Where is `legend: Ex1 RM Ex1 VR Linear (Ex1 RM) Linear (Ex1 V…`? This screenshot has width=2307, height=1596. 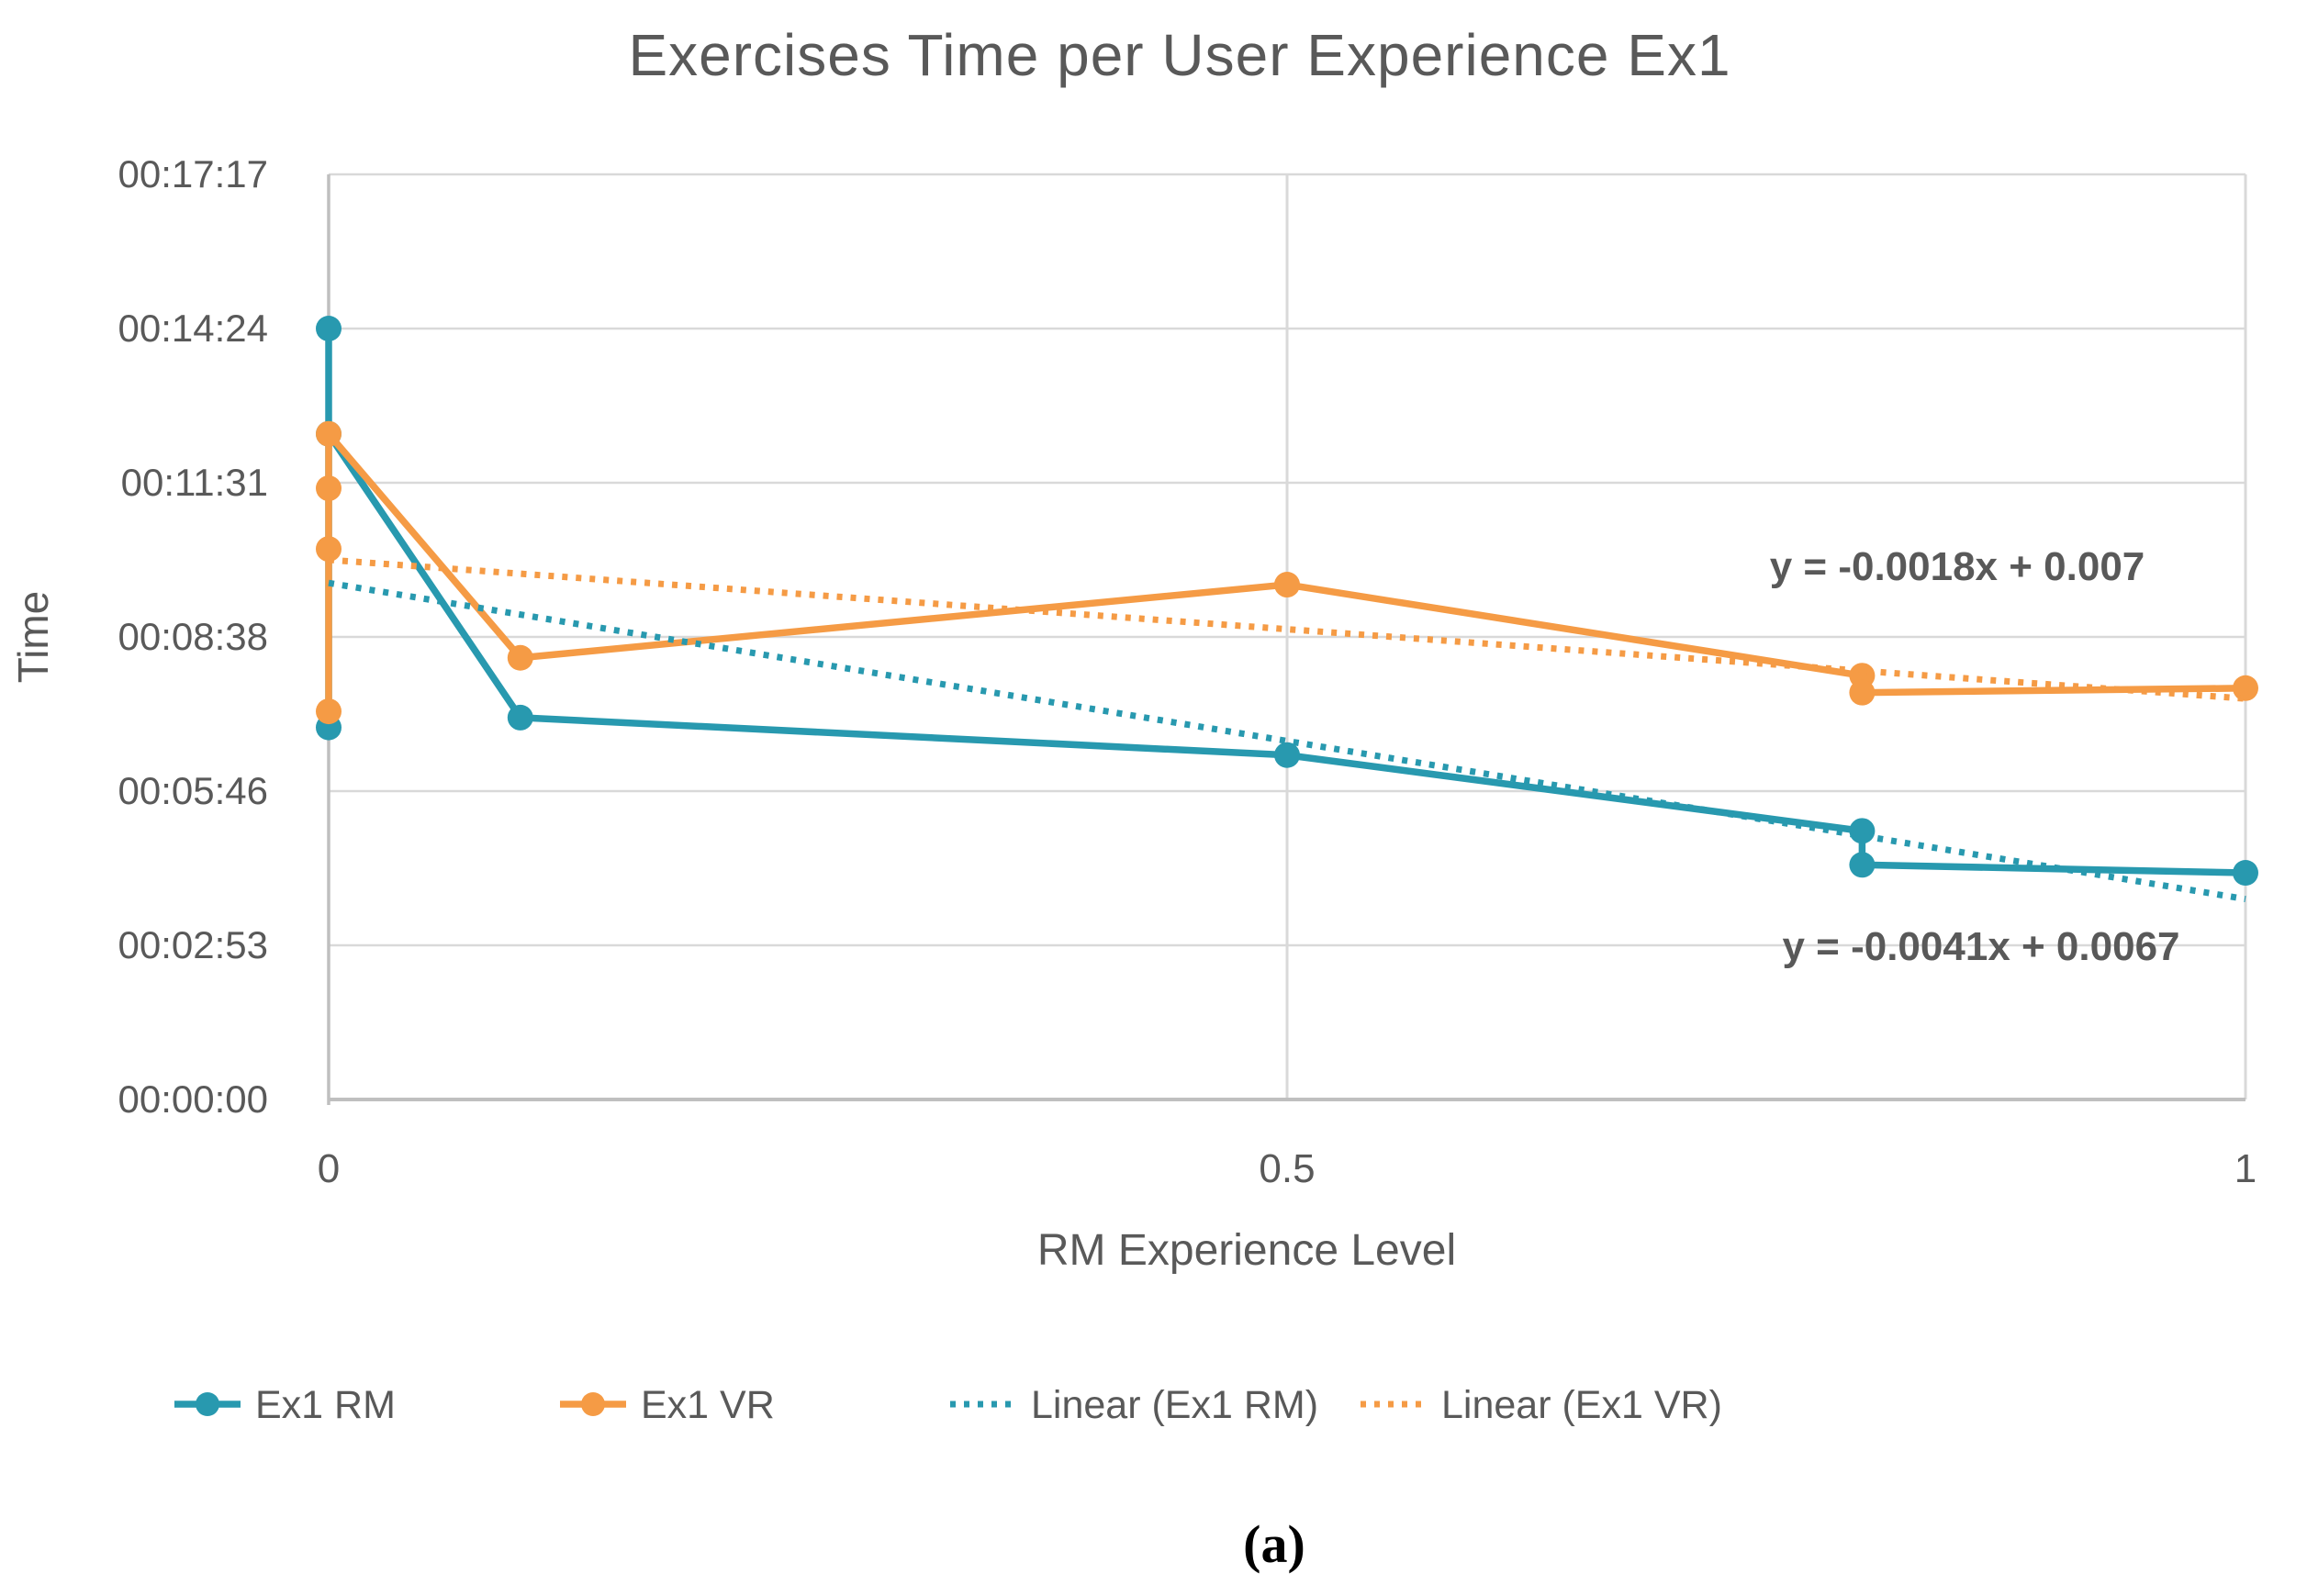 legend: Ex1 RM Ex1 VR Linear (Ex1 RM) Linear (Ex1 V… is located at coordinates (948, 1405).